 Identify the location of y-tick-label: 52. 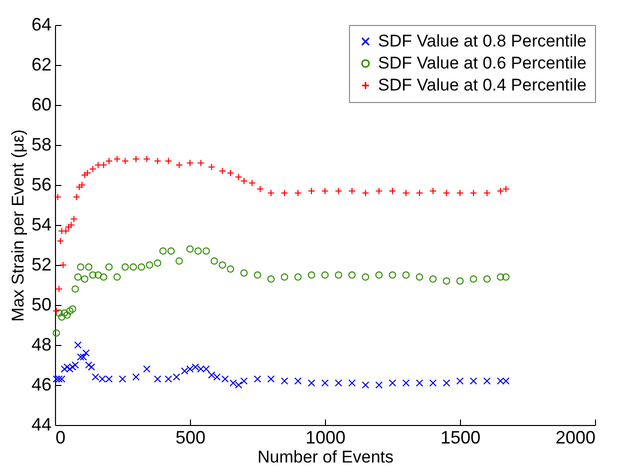
(41, 264).